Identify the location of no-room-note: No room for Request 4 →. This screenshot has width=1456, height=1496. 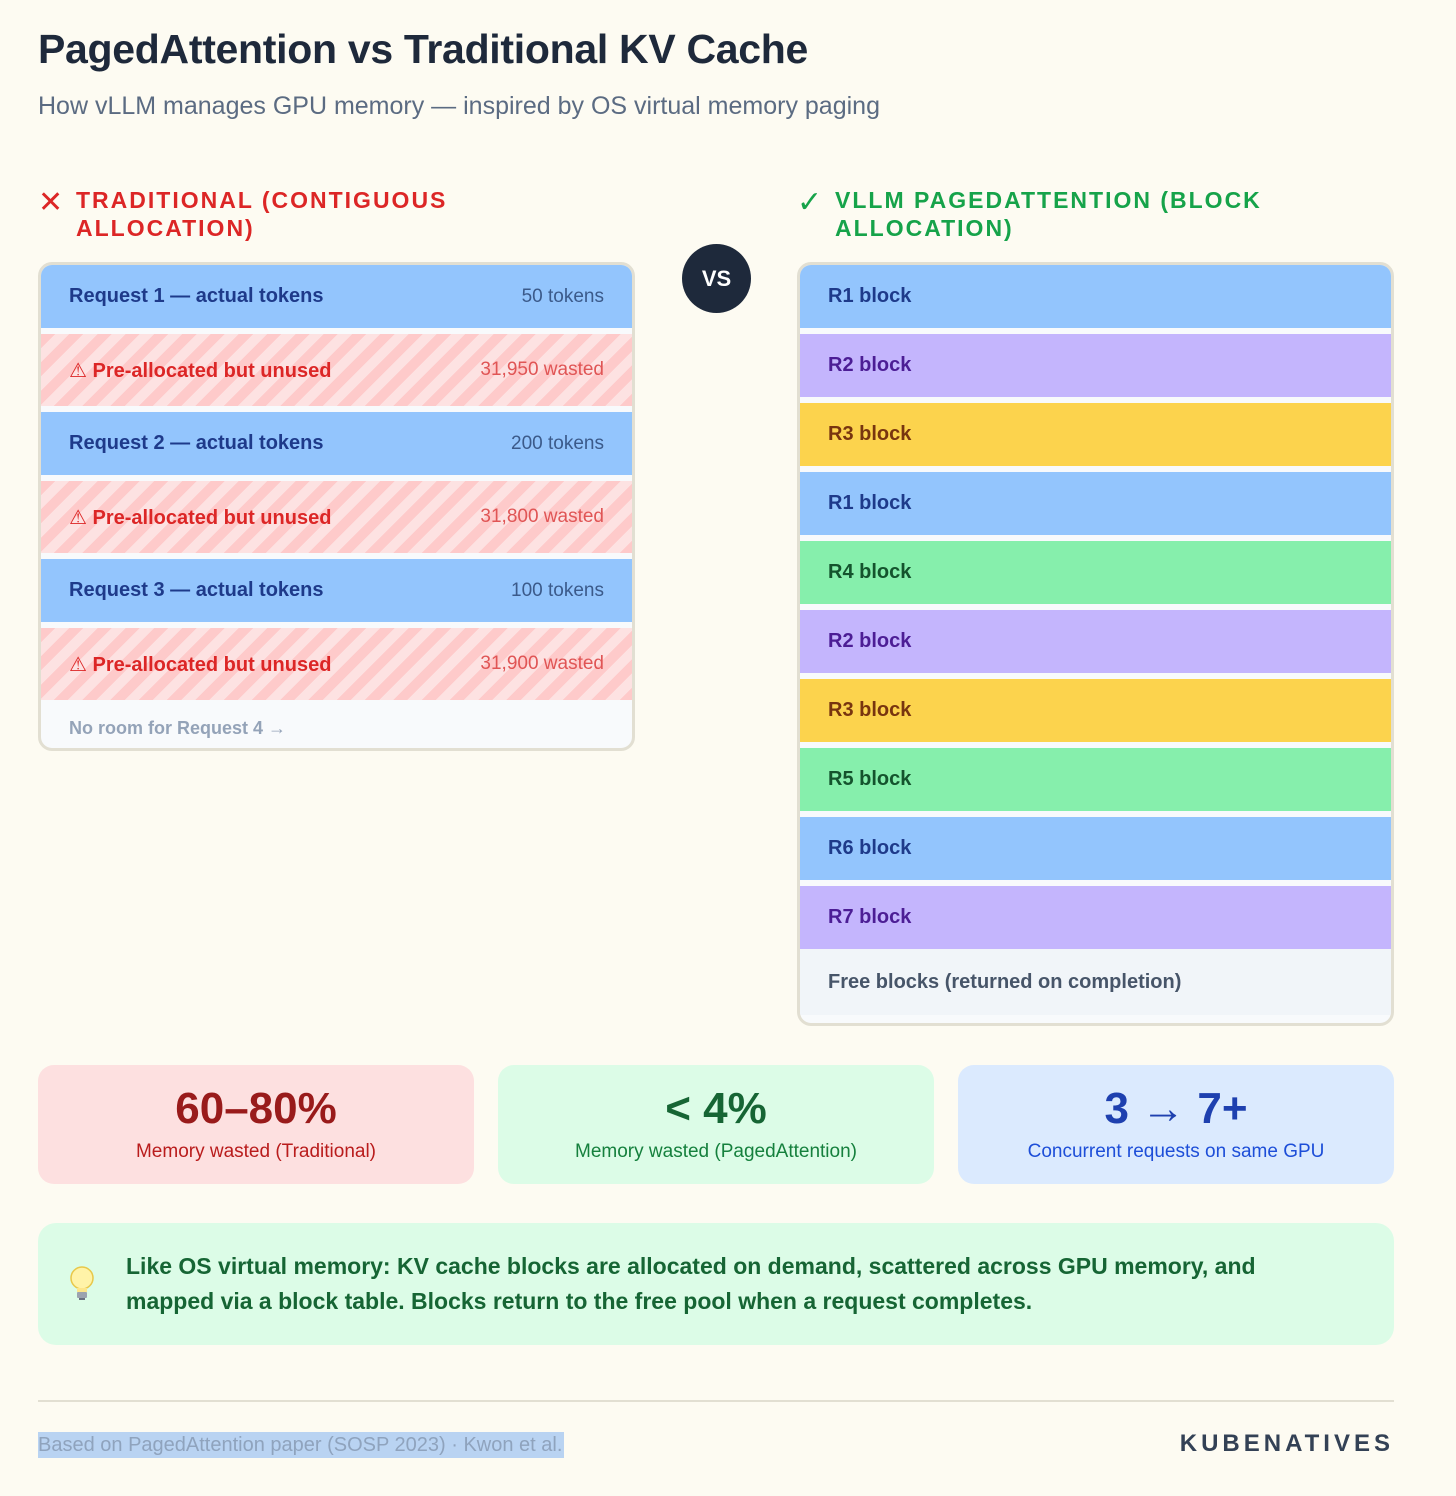
(178, 727).